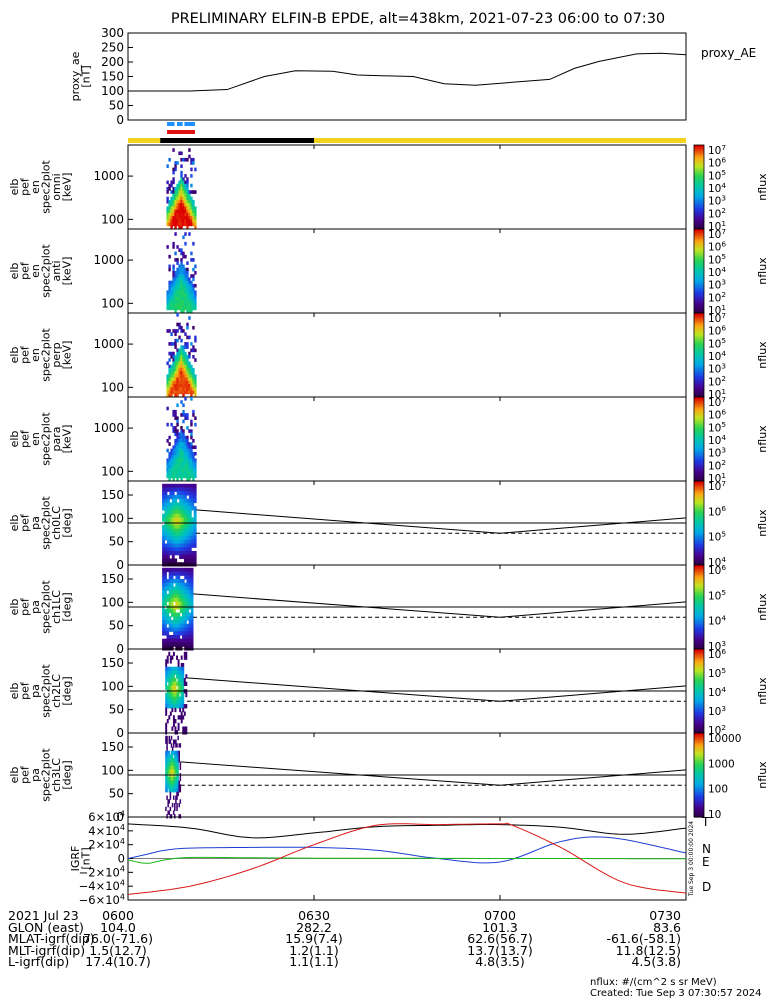 This screenshot has height=1000, width=775. What do you see at coordinates (116, 710) in the screenshot?
I see `ytick-label: 50` at bounding box center [116, 710].